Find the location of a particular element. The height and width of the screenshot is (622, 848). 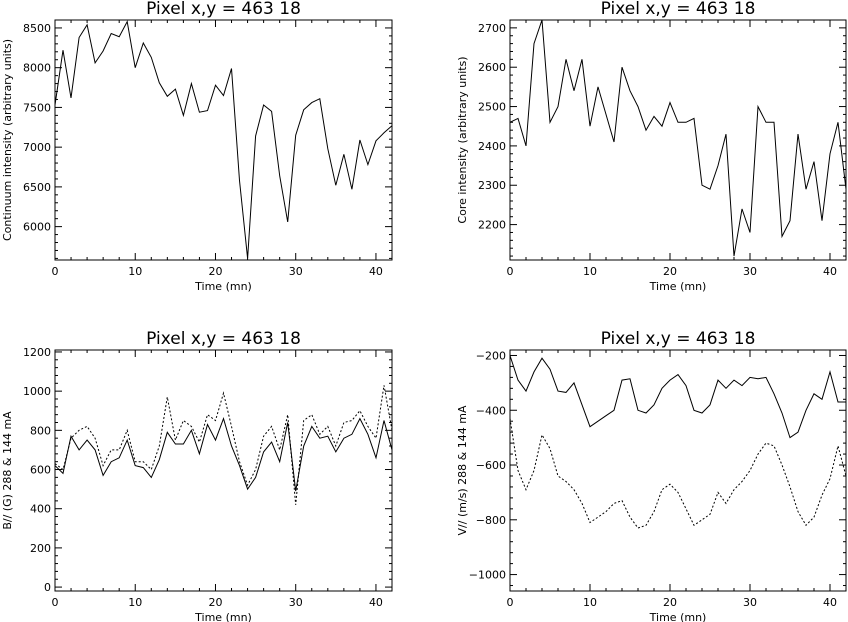

y-axis-label: V// (m/s) 288 & 144 mA is located at coordinates (462, 470).